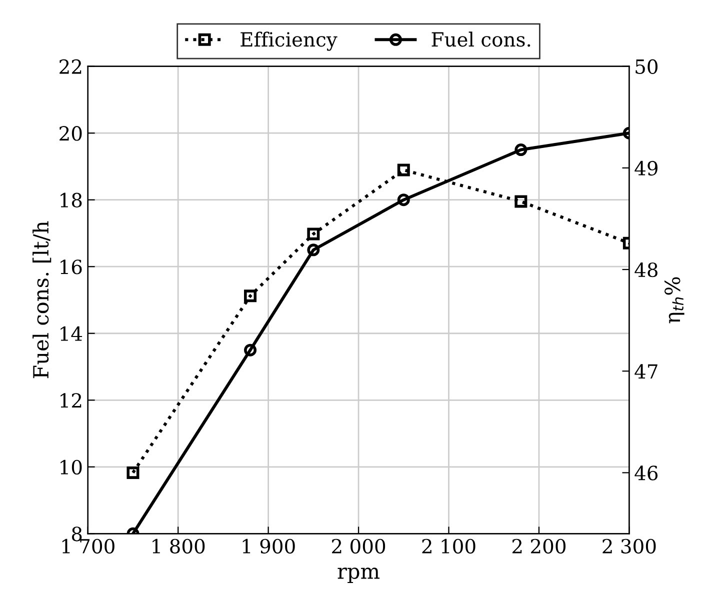  Describe the element at coordinates (539, 546) in the screenshot. I see `x-tick-label: 2 200` at that location.